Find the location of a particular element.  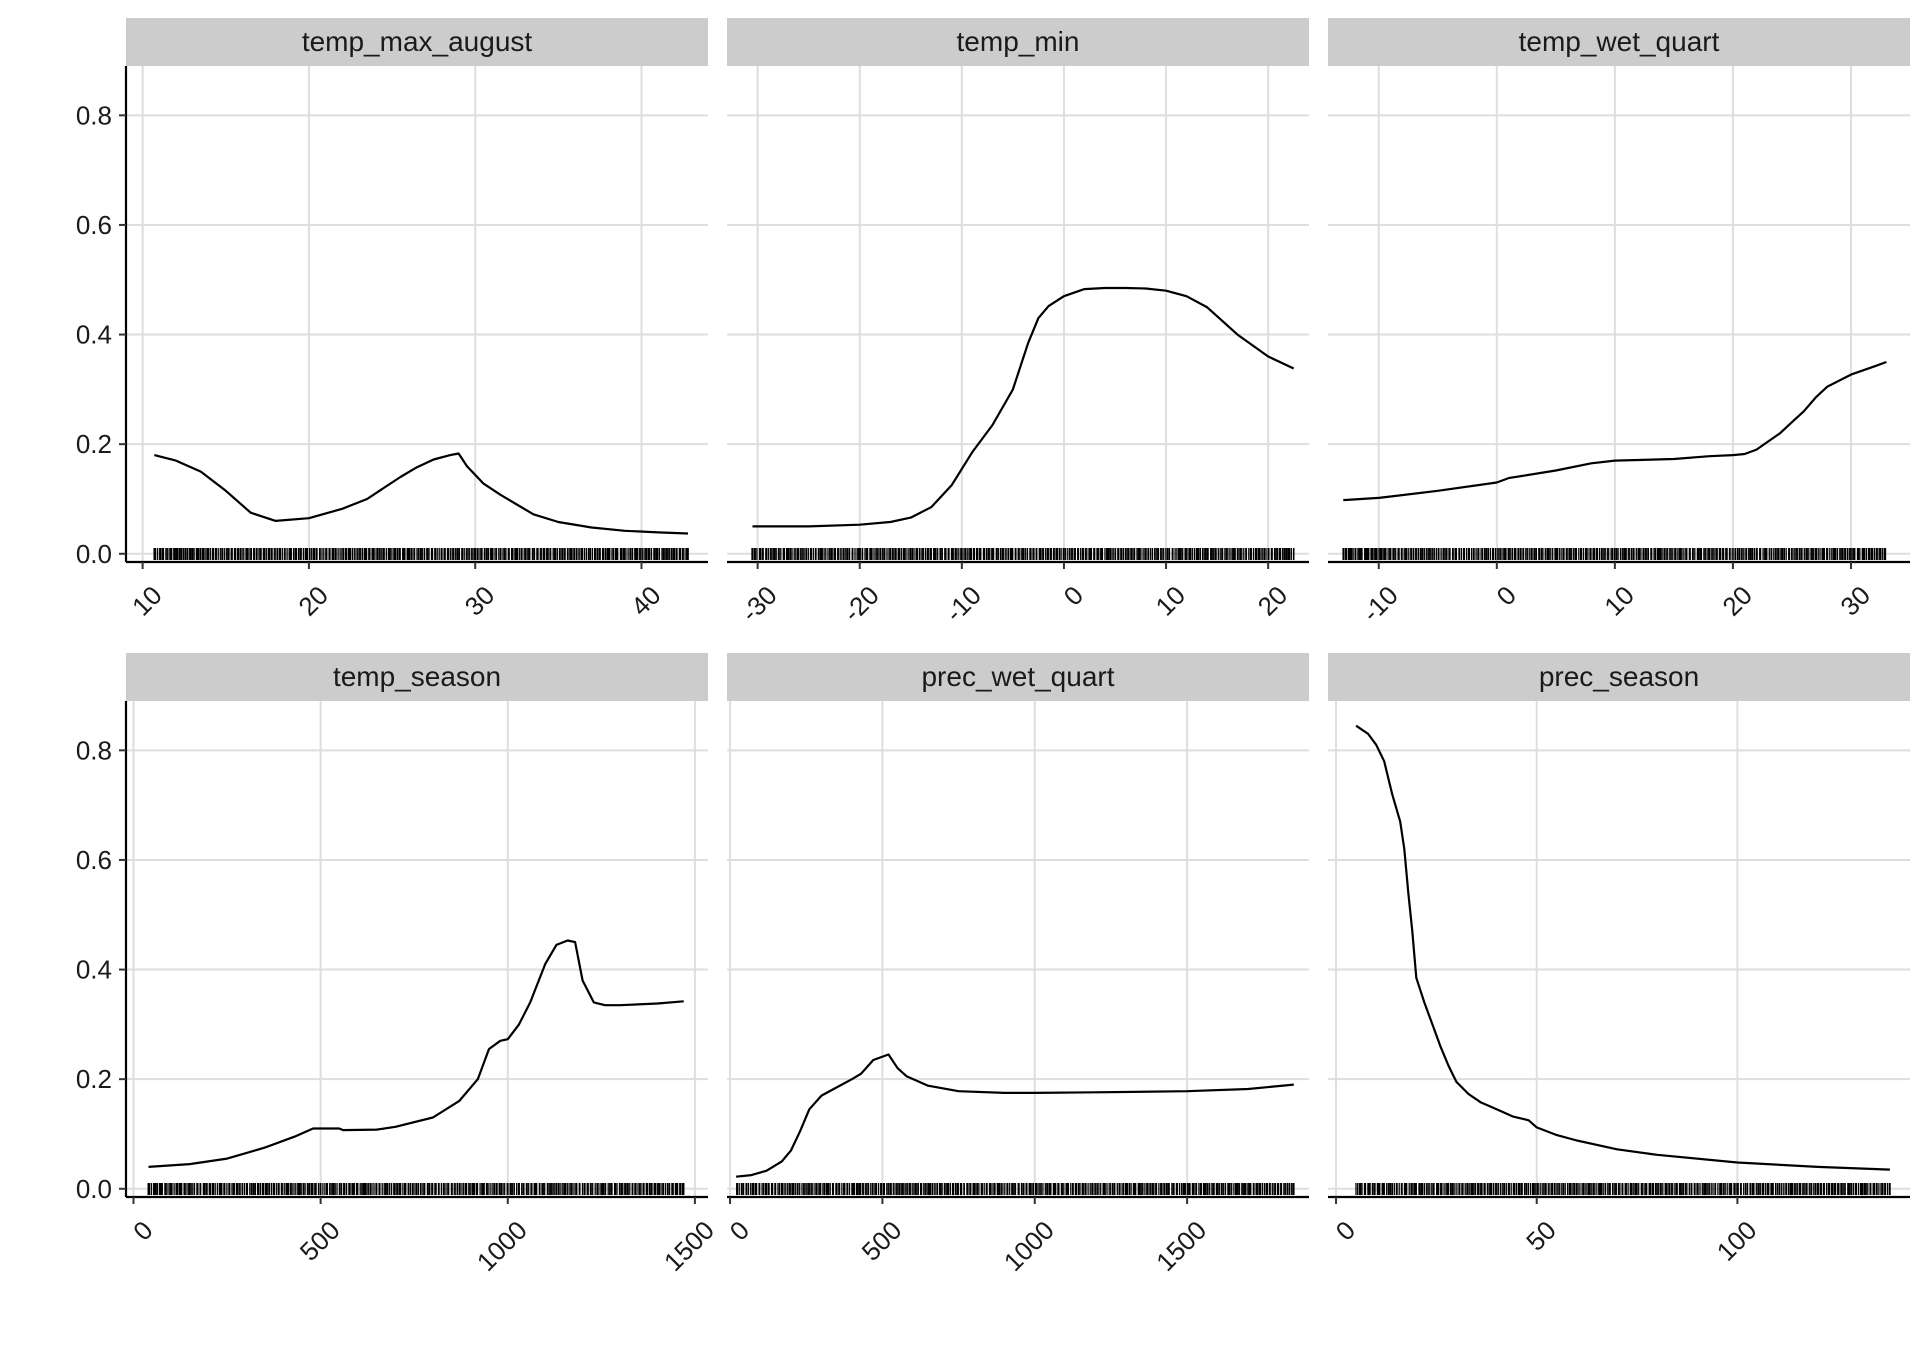

x-tick-label: -30 is located at coordinates (759, 604).